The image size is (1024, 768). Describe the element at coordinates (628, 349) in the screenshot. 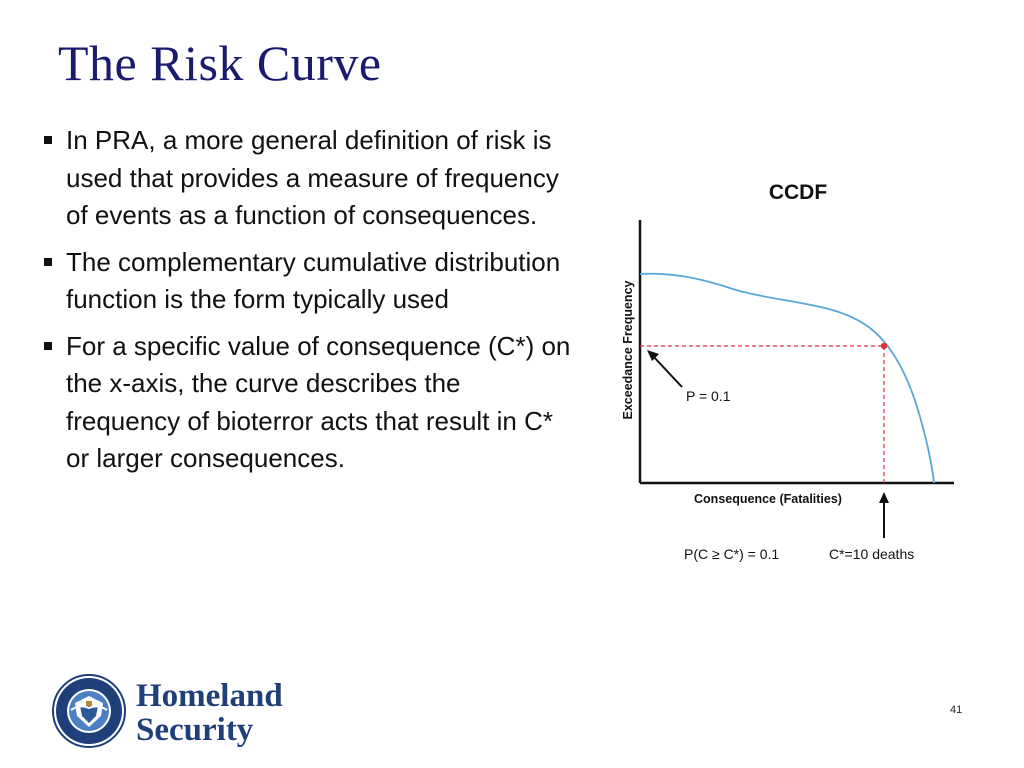

I see `y-axis-label: Exceedance Frequency` at that location.